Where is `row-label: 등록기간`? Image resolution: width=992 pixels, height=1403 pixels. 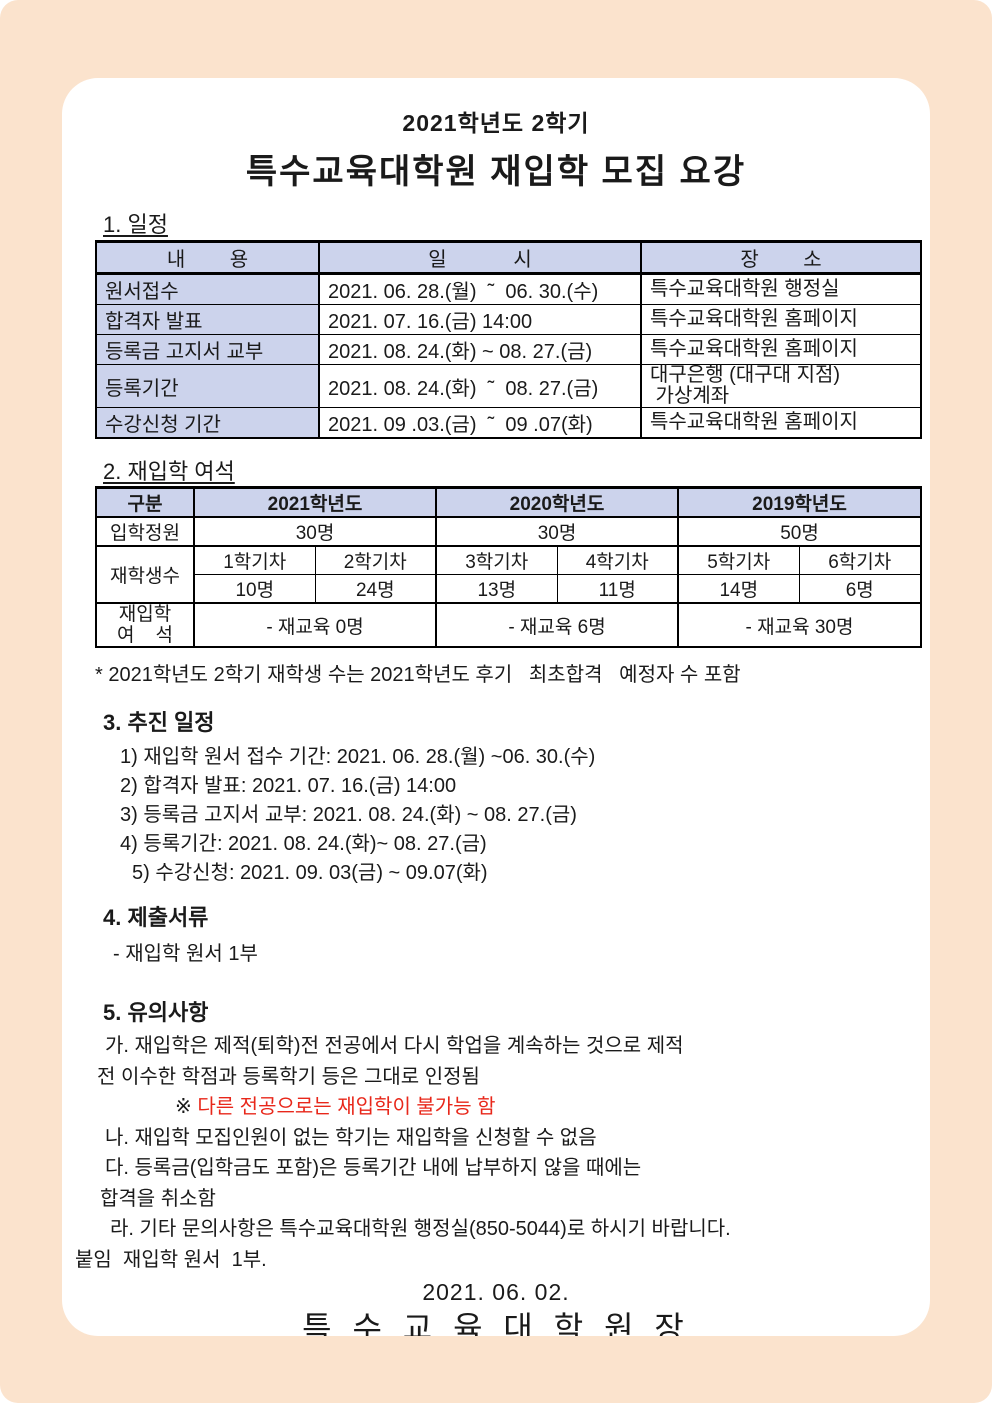 row-label: 등록기간 is located at coordinates (207, 386).